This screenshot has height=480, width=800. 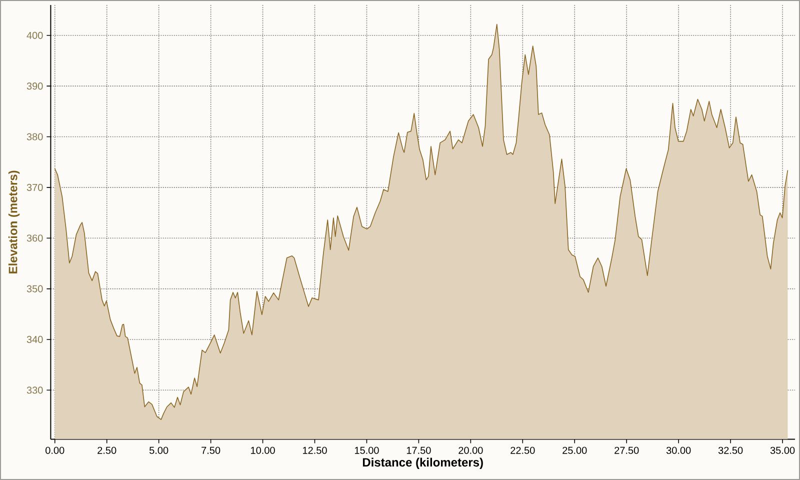 What do you see at coordinates (14, 222) in the screenshot?
I see `y-axis-title: Elevation (meters)` at bounding box center [14, 222].